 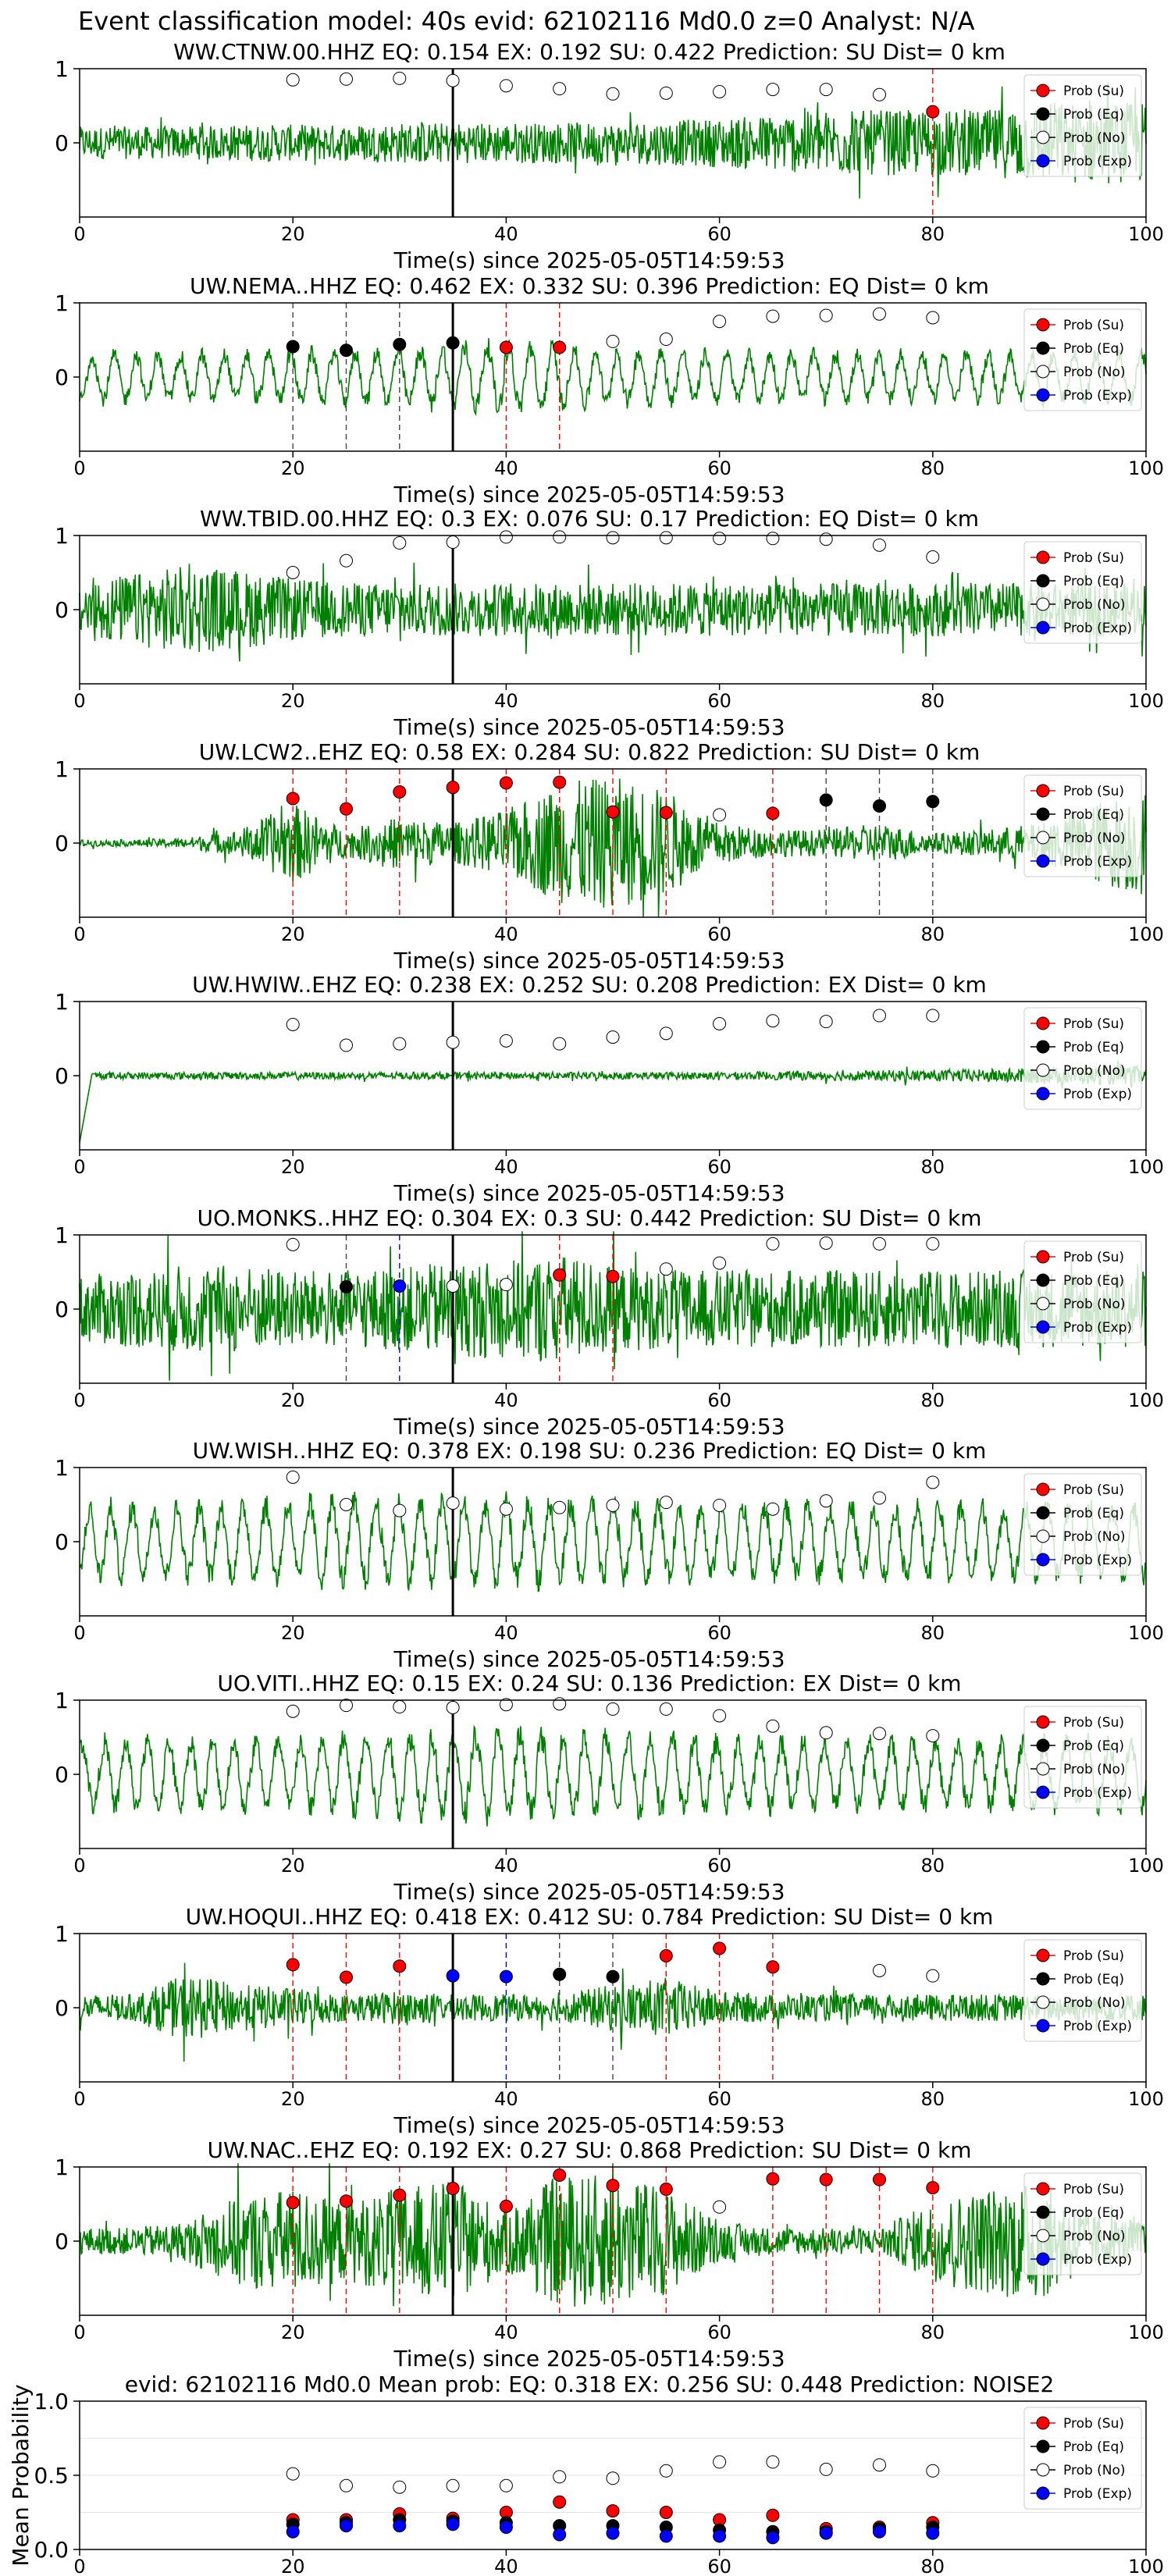 I want to click on axes-frame, so click(x=613, y=1542).